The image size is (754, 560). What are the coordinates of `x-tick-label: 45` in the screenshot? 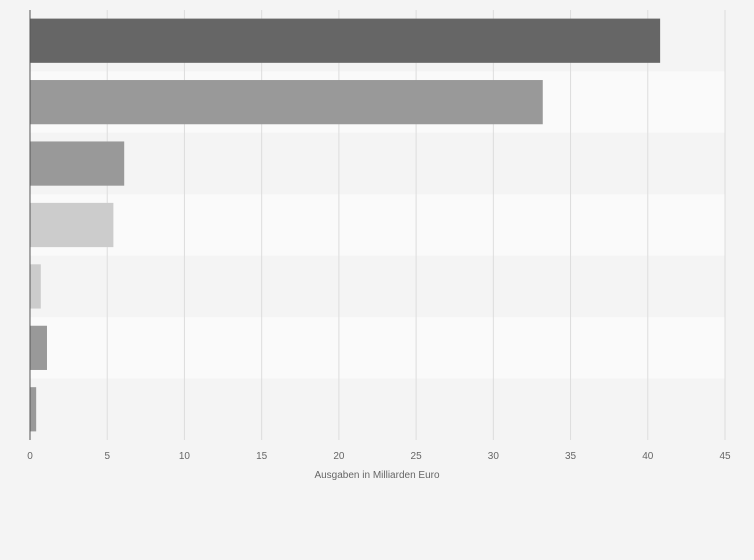 It's located at (725, 456).